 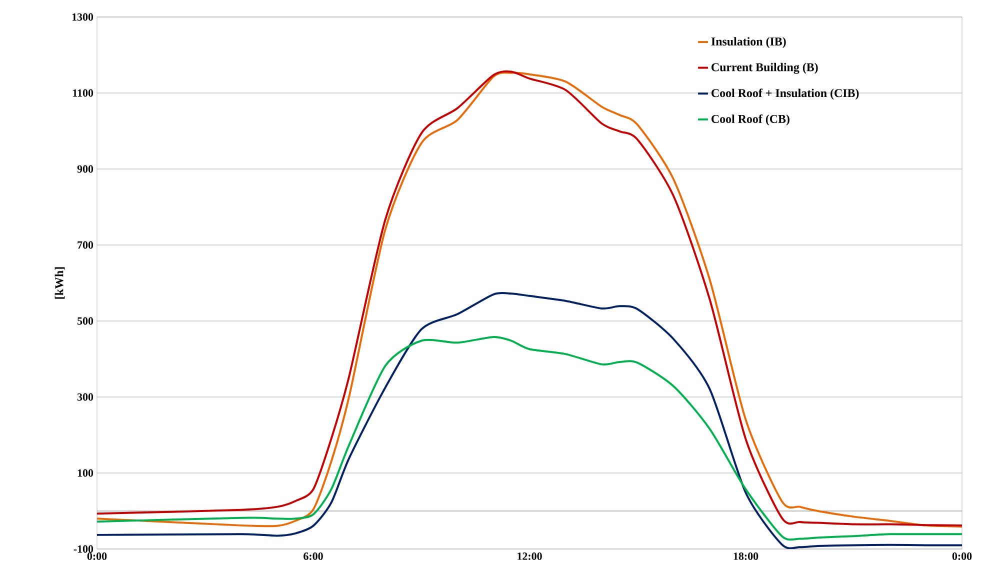 I want to click on y-tick-label: -100, so click(x=84, y=549).